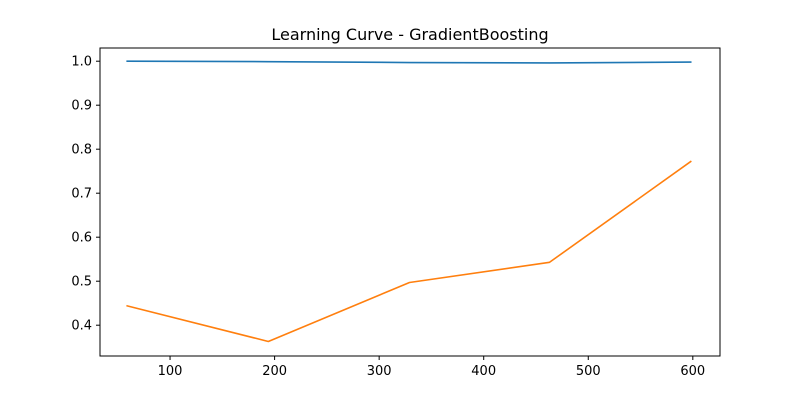 Image resolution: width=800 pixels, height=400 pixels. I want to click on y-tick-label: 0.6, so click(81, 238).